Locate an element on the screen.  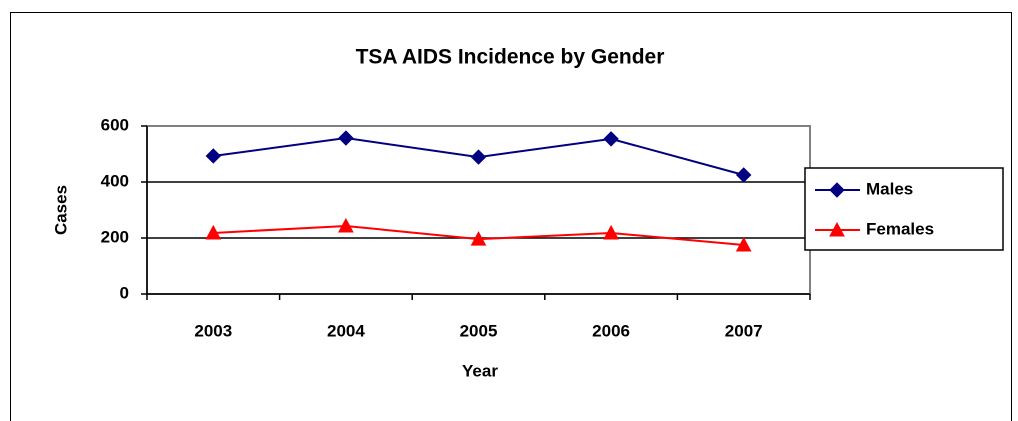
legend-label: Females is located at coordinates (900, 228).